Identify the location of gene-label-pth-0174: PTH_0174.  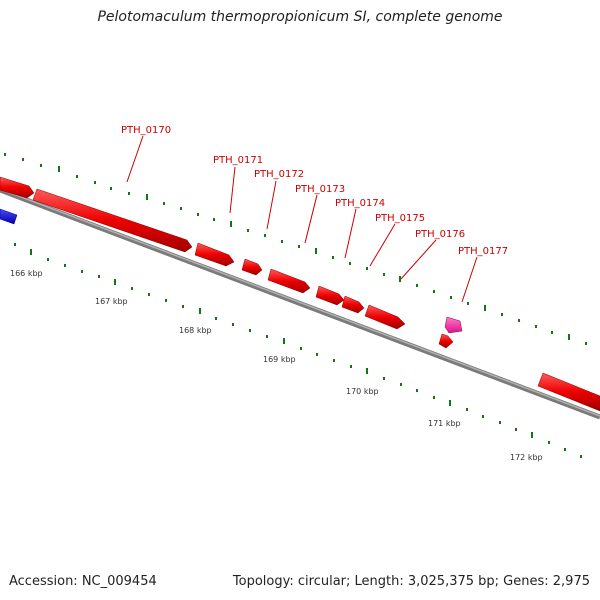
(360, 203).